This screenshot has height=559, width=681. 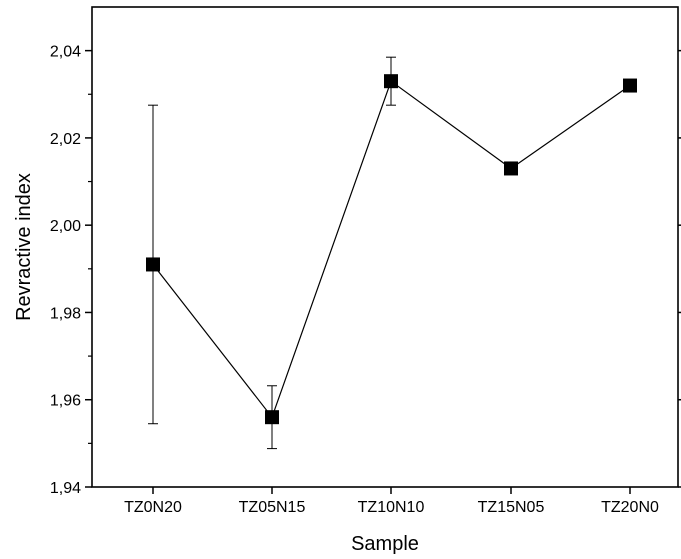 I want to click on x-tick-label: TZ0N20, so click(x=153, y=507).